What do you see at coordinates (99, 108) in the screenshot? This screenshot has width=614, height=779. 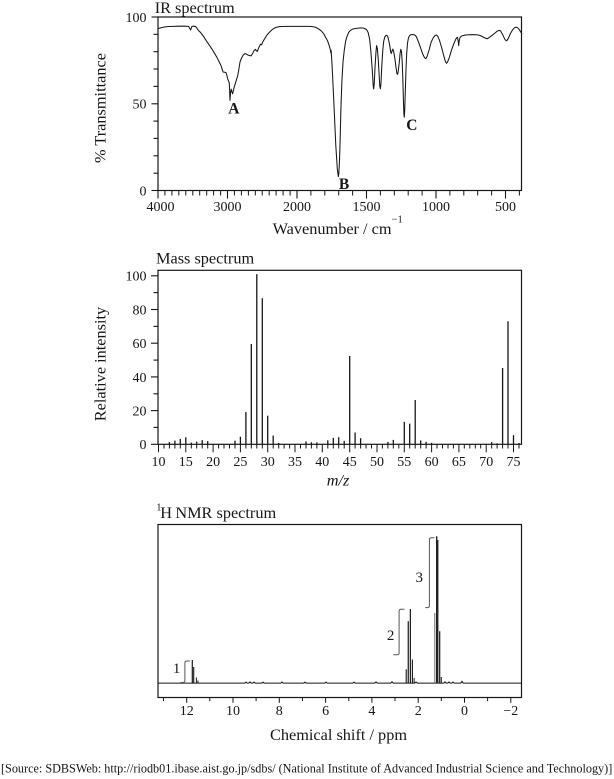 I see `svg-text: % Transmittance` at bounding box center [99, 108].